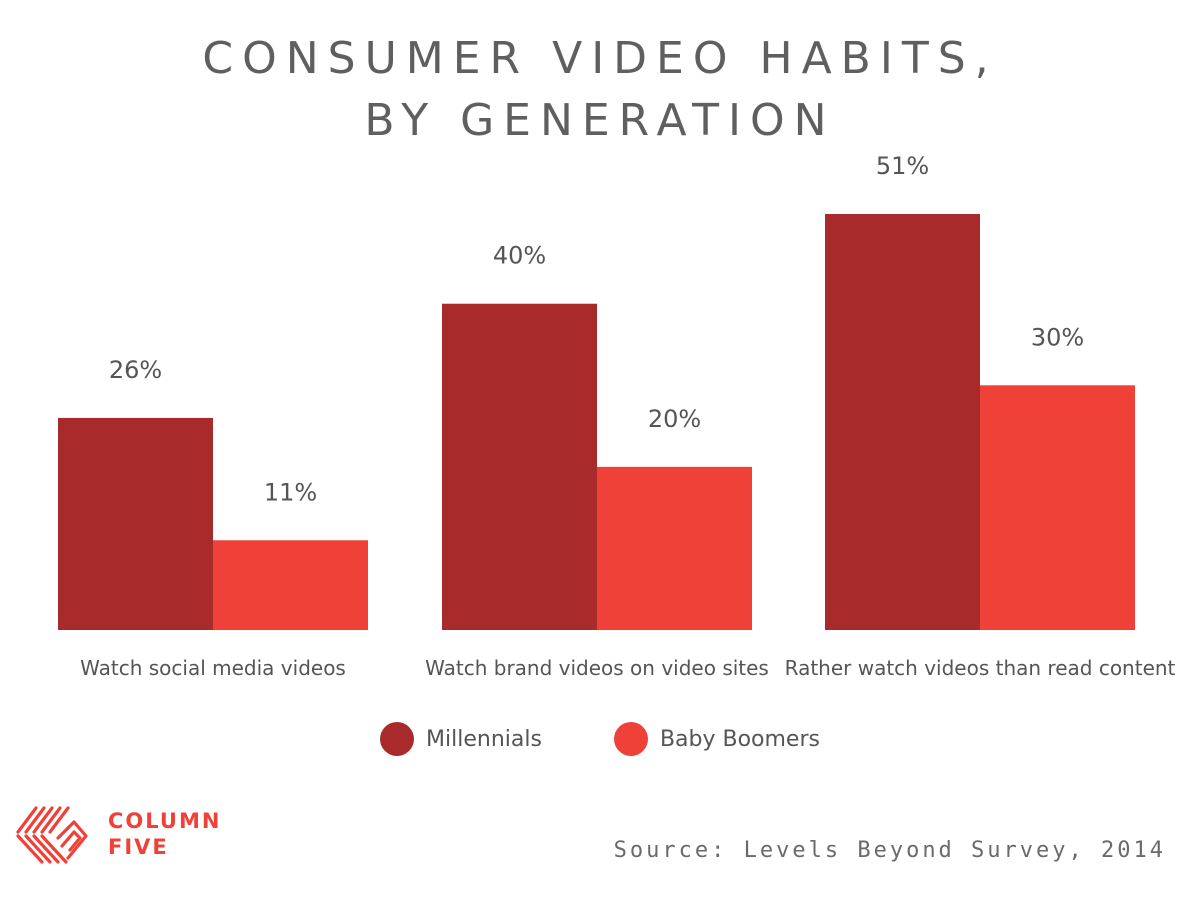 Image resolution: width=1200 pixels, height=902 pixels. I want to click on column-five-wordmark: COLUMN FIVE, so click(164, 834).